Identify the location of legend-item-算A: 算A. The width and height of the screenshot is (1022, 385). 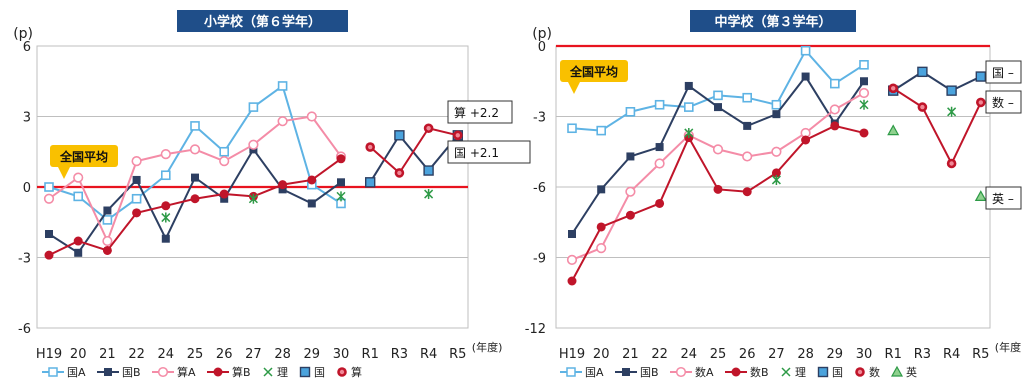
(174, 372).